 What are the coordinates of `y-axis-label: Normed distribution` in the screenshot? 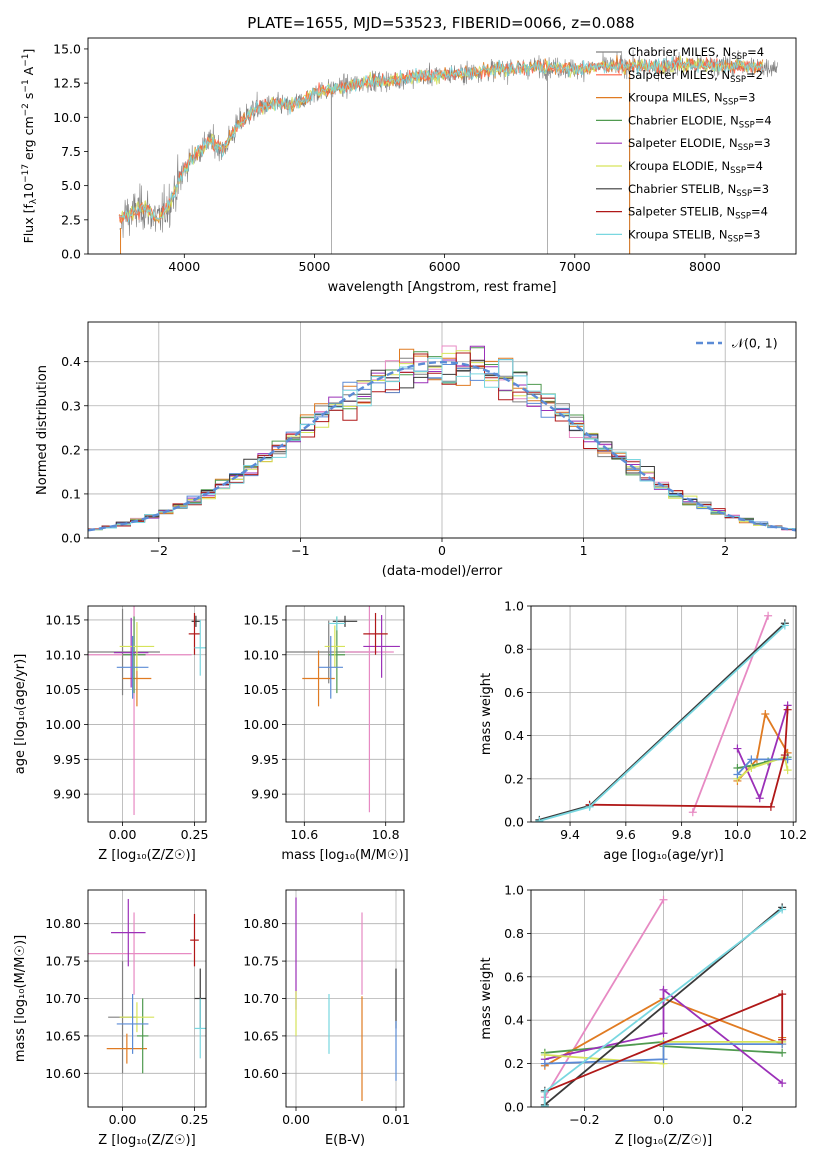 It's located at (42, 430).